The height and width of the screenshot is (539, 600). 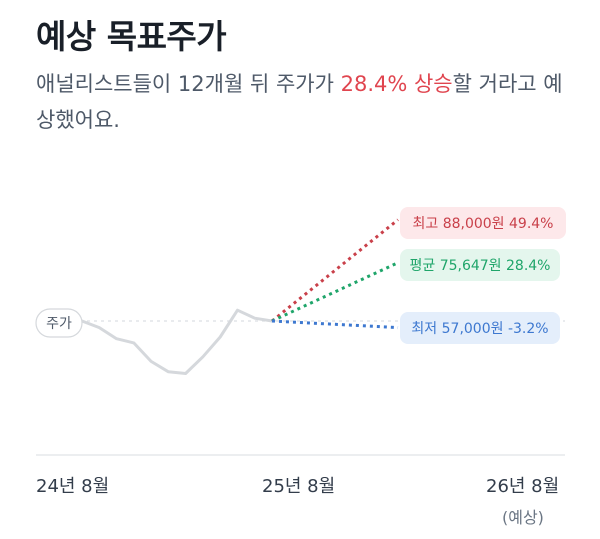 What do you see at coordinates (335, 324) in the screenshot?
I see `target-line-low` at bounding box center [335, 324].